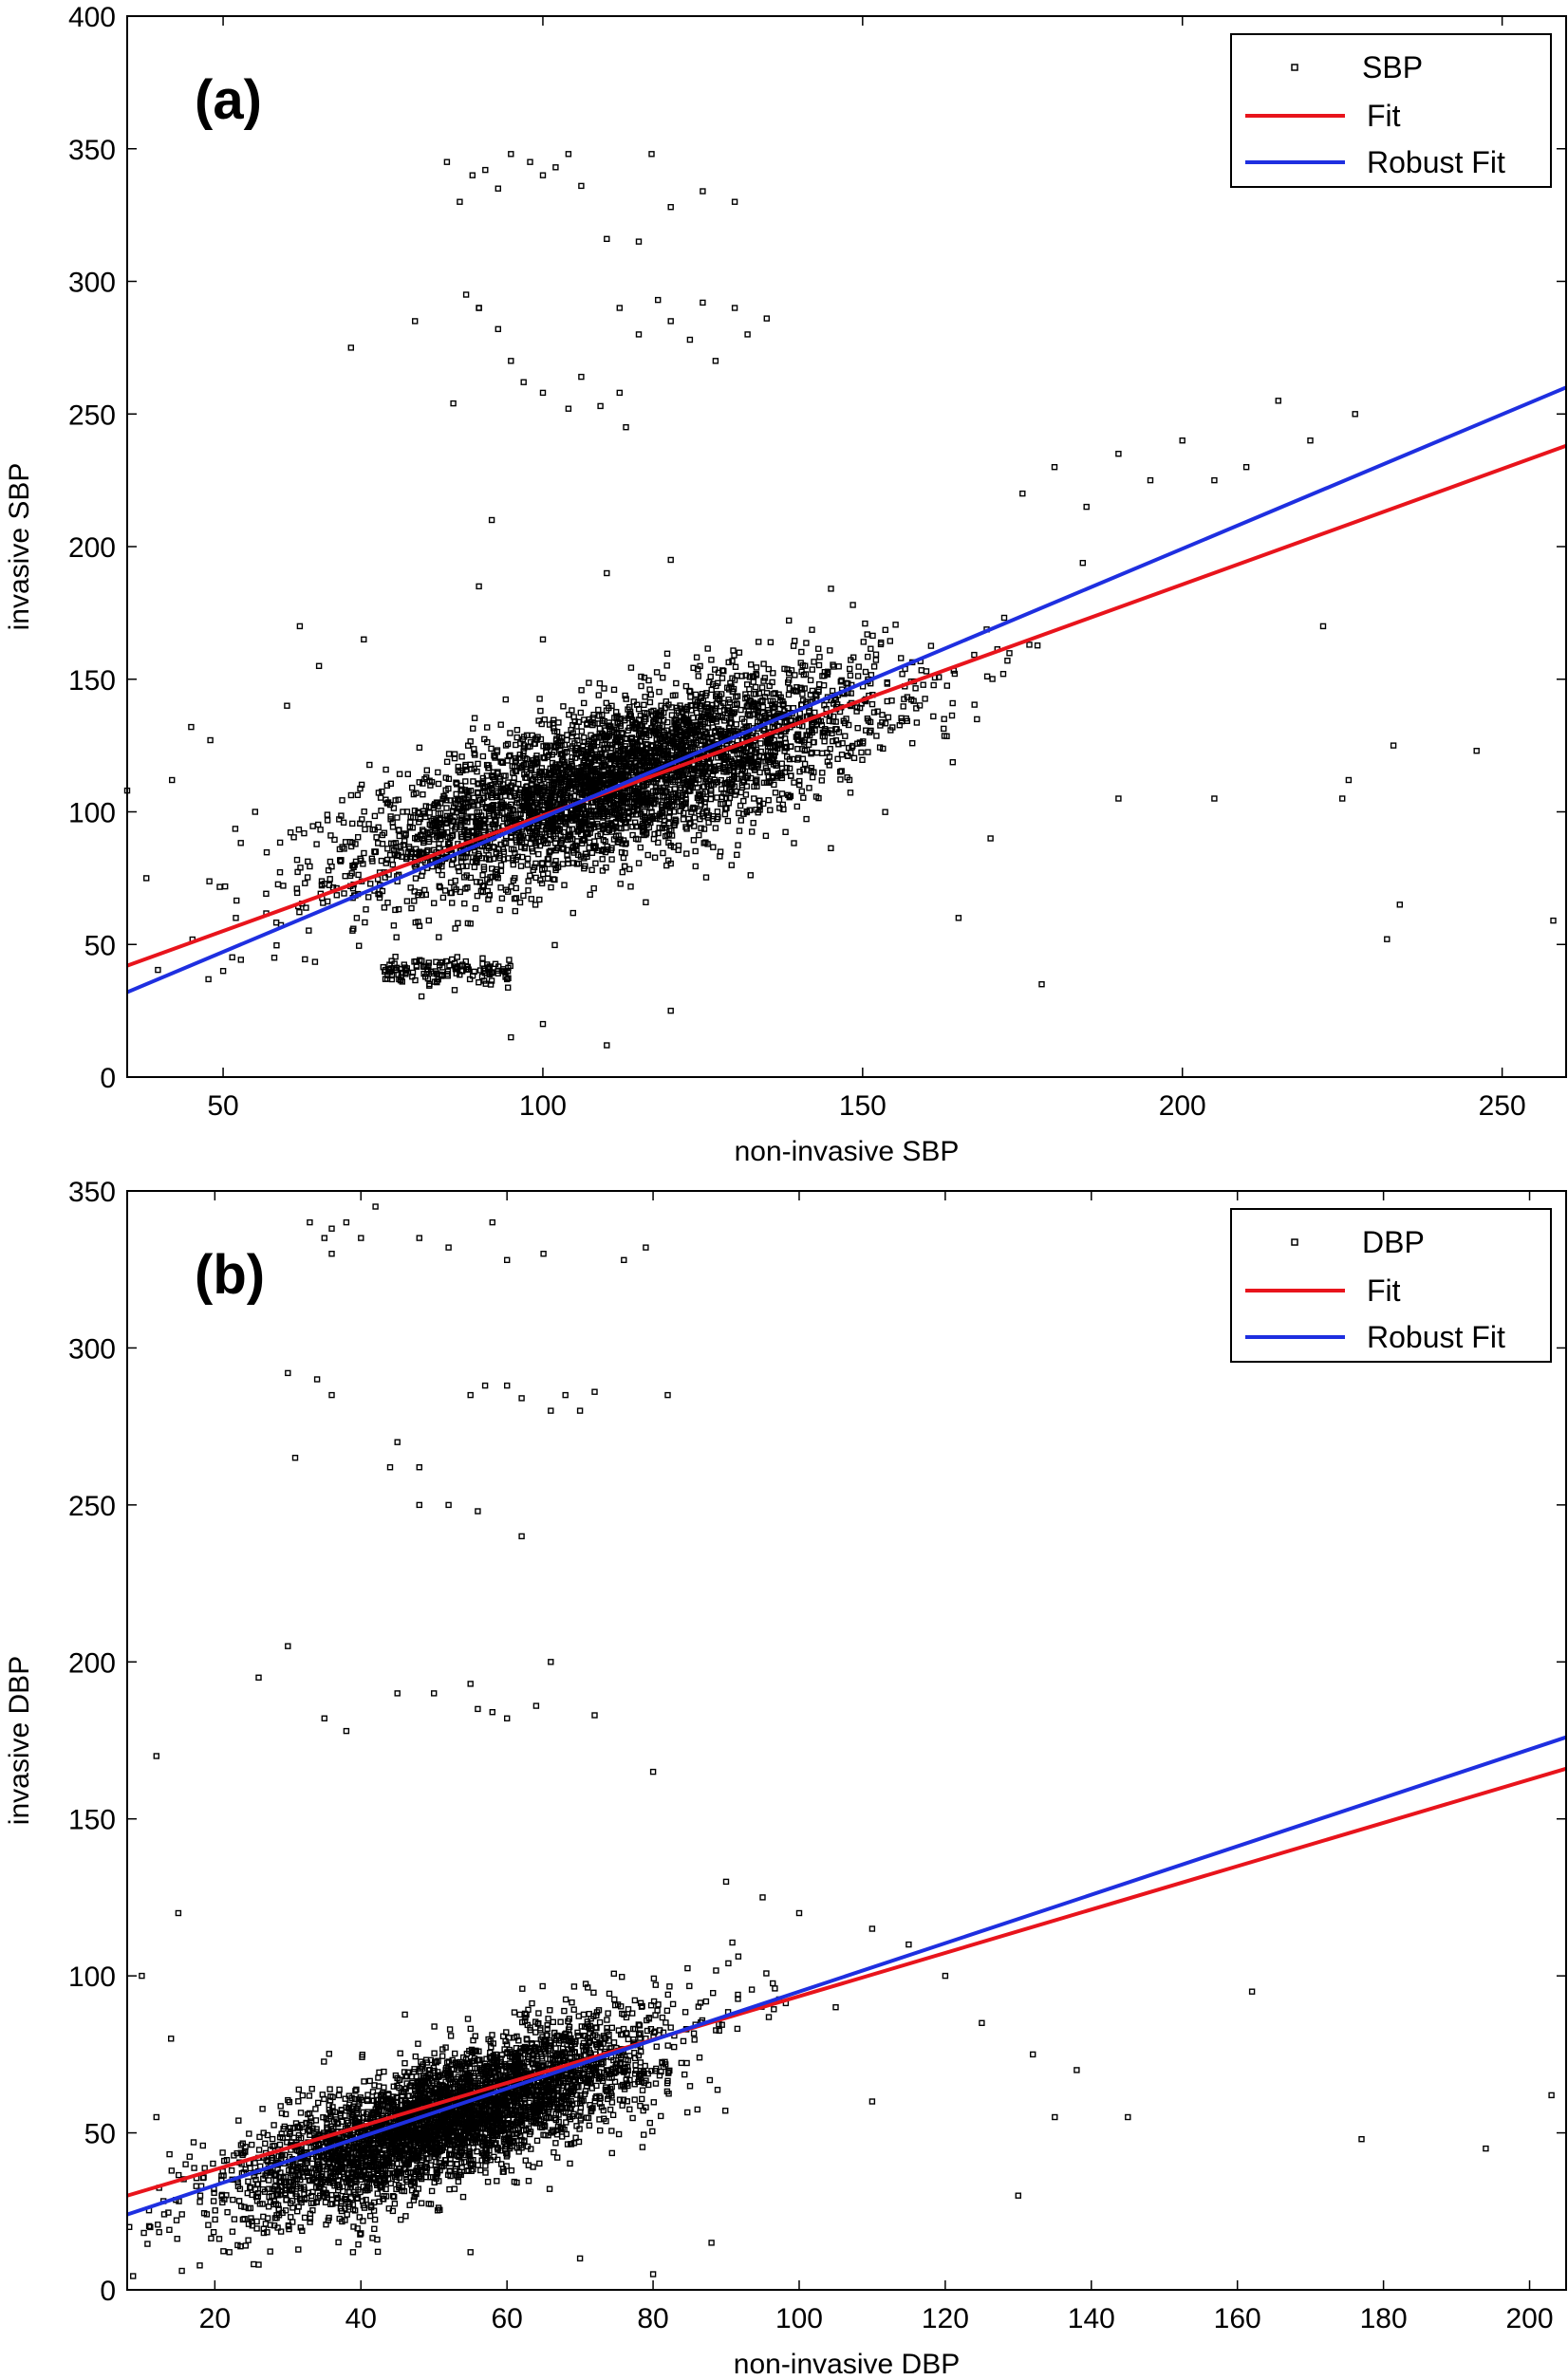 Image resolution: width=1568 pixels, height=2380 pixels. What do you see at coordinates (108, 1078) in the screenshot?
I see `y-tick-label: 0` at bounding box center [108, 1078].